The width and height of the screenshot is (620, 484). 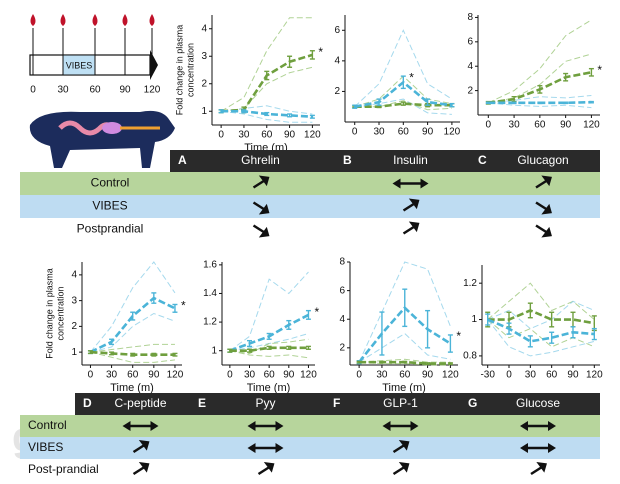 I want to click on timeline-tick: 30, so click(x=63, y=90).